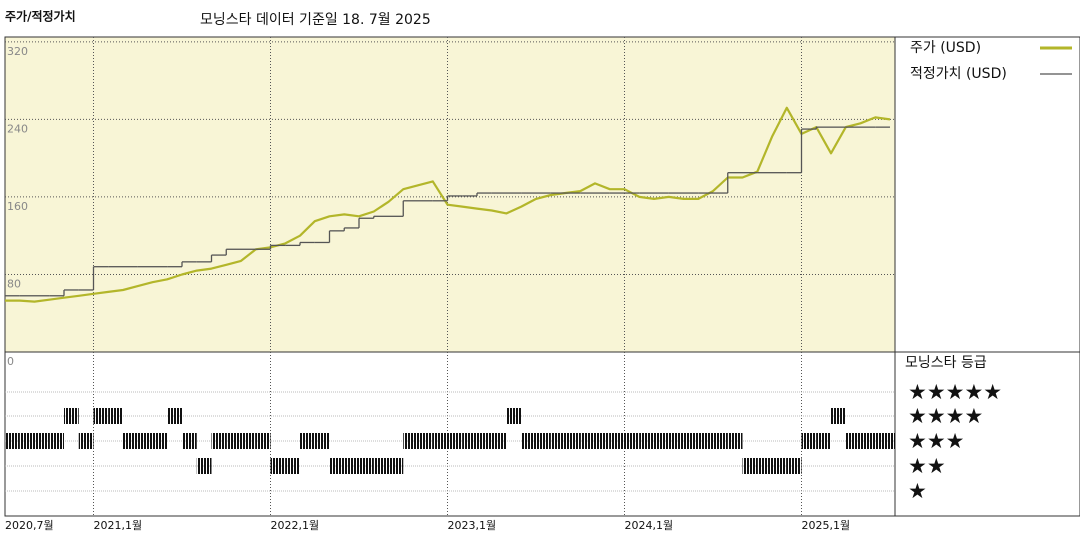 This screenshot has width=1080, height=540. Describe the element at coordinates (826, 525) in the screenshot. I see `x-tick-label: 2025,1월` at that location.